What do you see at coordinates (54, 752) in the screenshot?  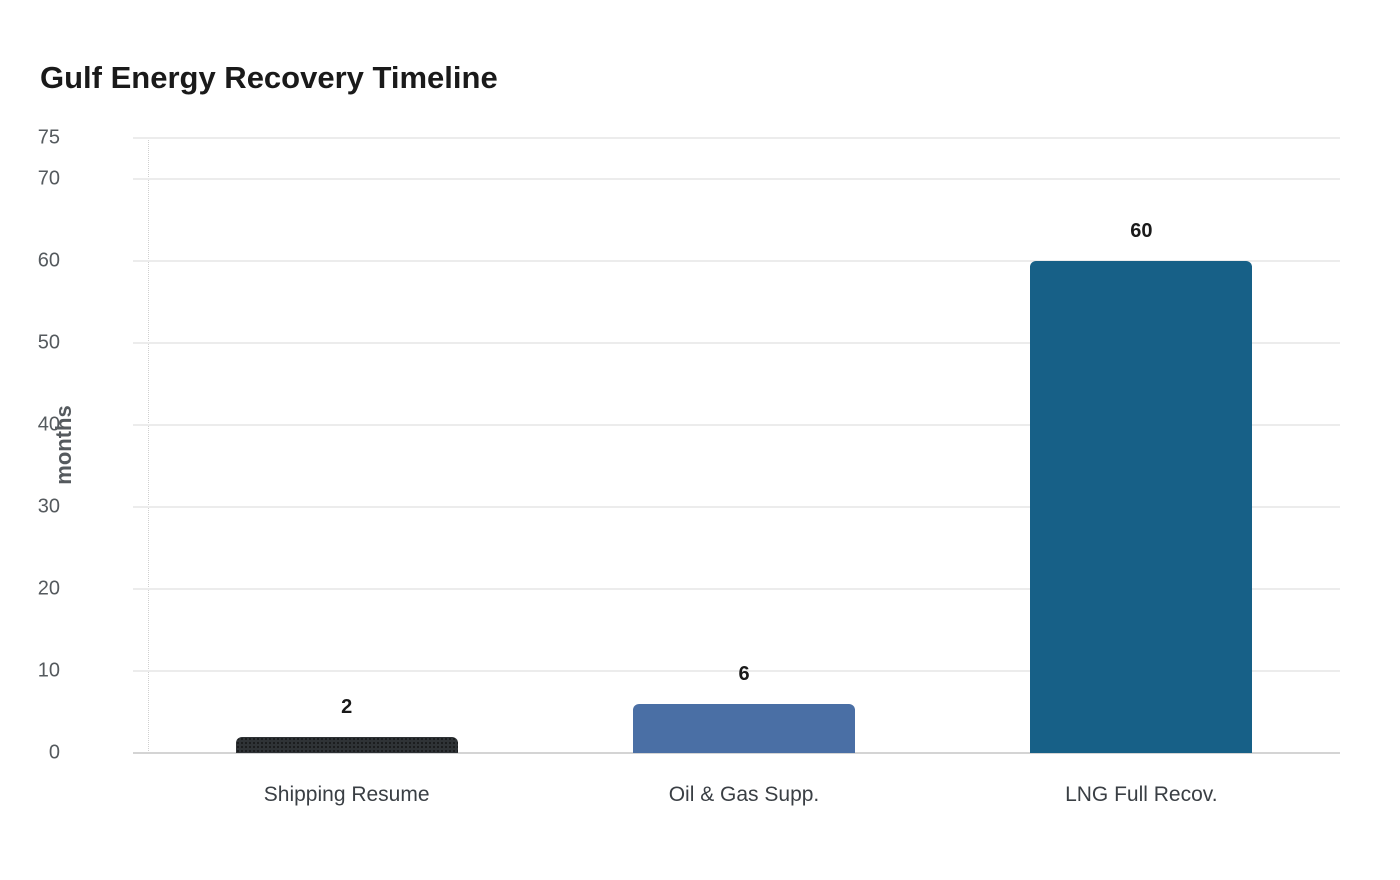 I see `y-tick-label: 0` at bounding box center [54, 752].